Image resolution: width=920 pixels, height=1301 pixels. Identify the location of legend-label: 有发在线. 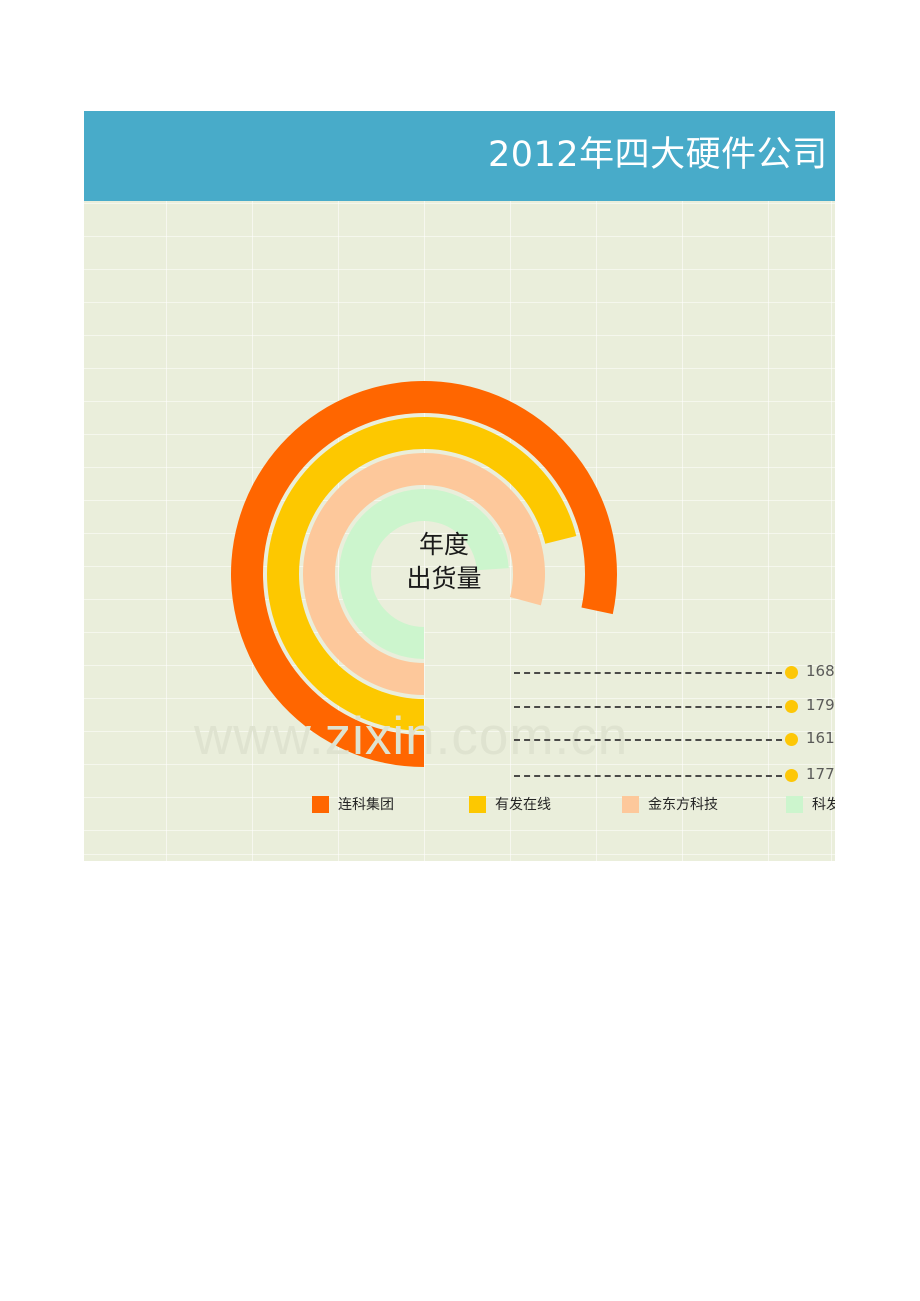
(523, 805).